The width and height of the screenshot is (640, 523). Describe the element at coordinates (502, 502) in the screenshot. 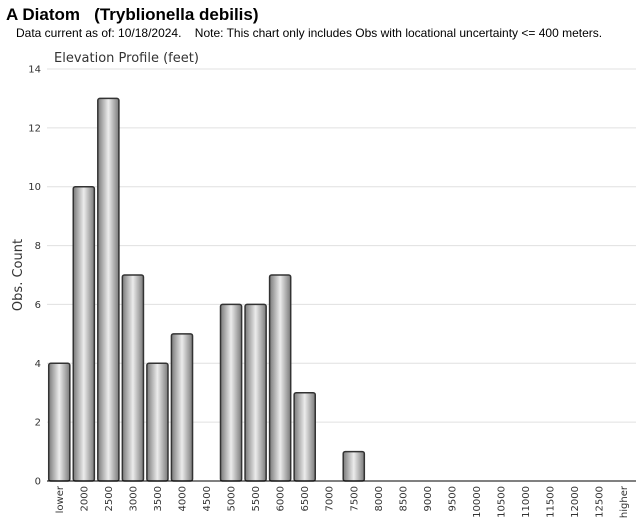

I see `x-tick-label: 10500` at that location.